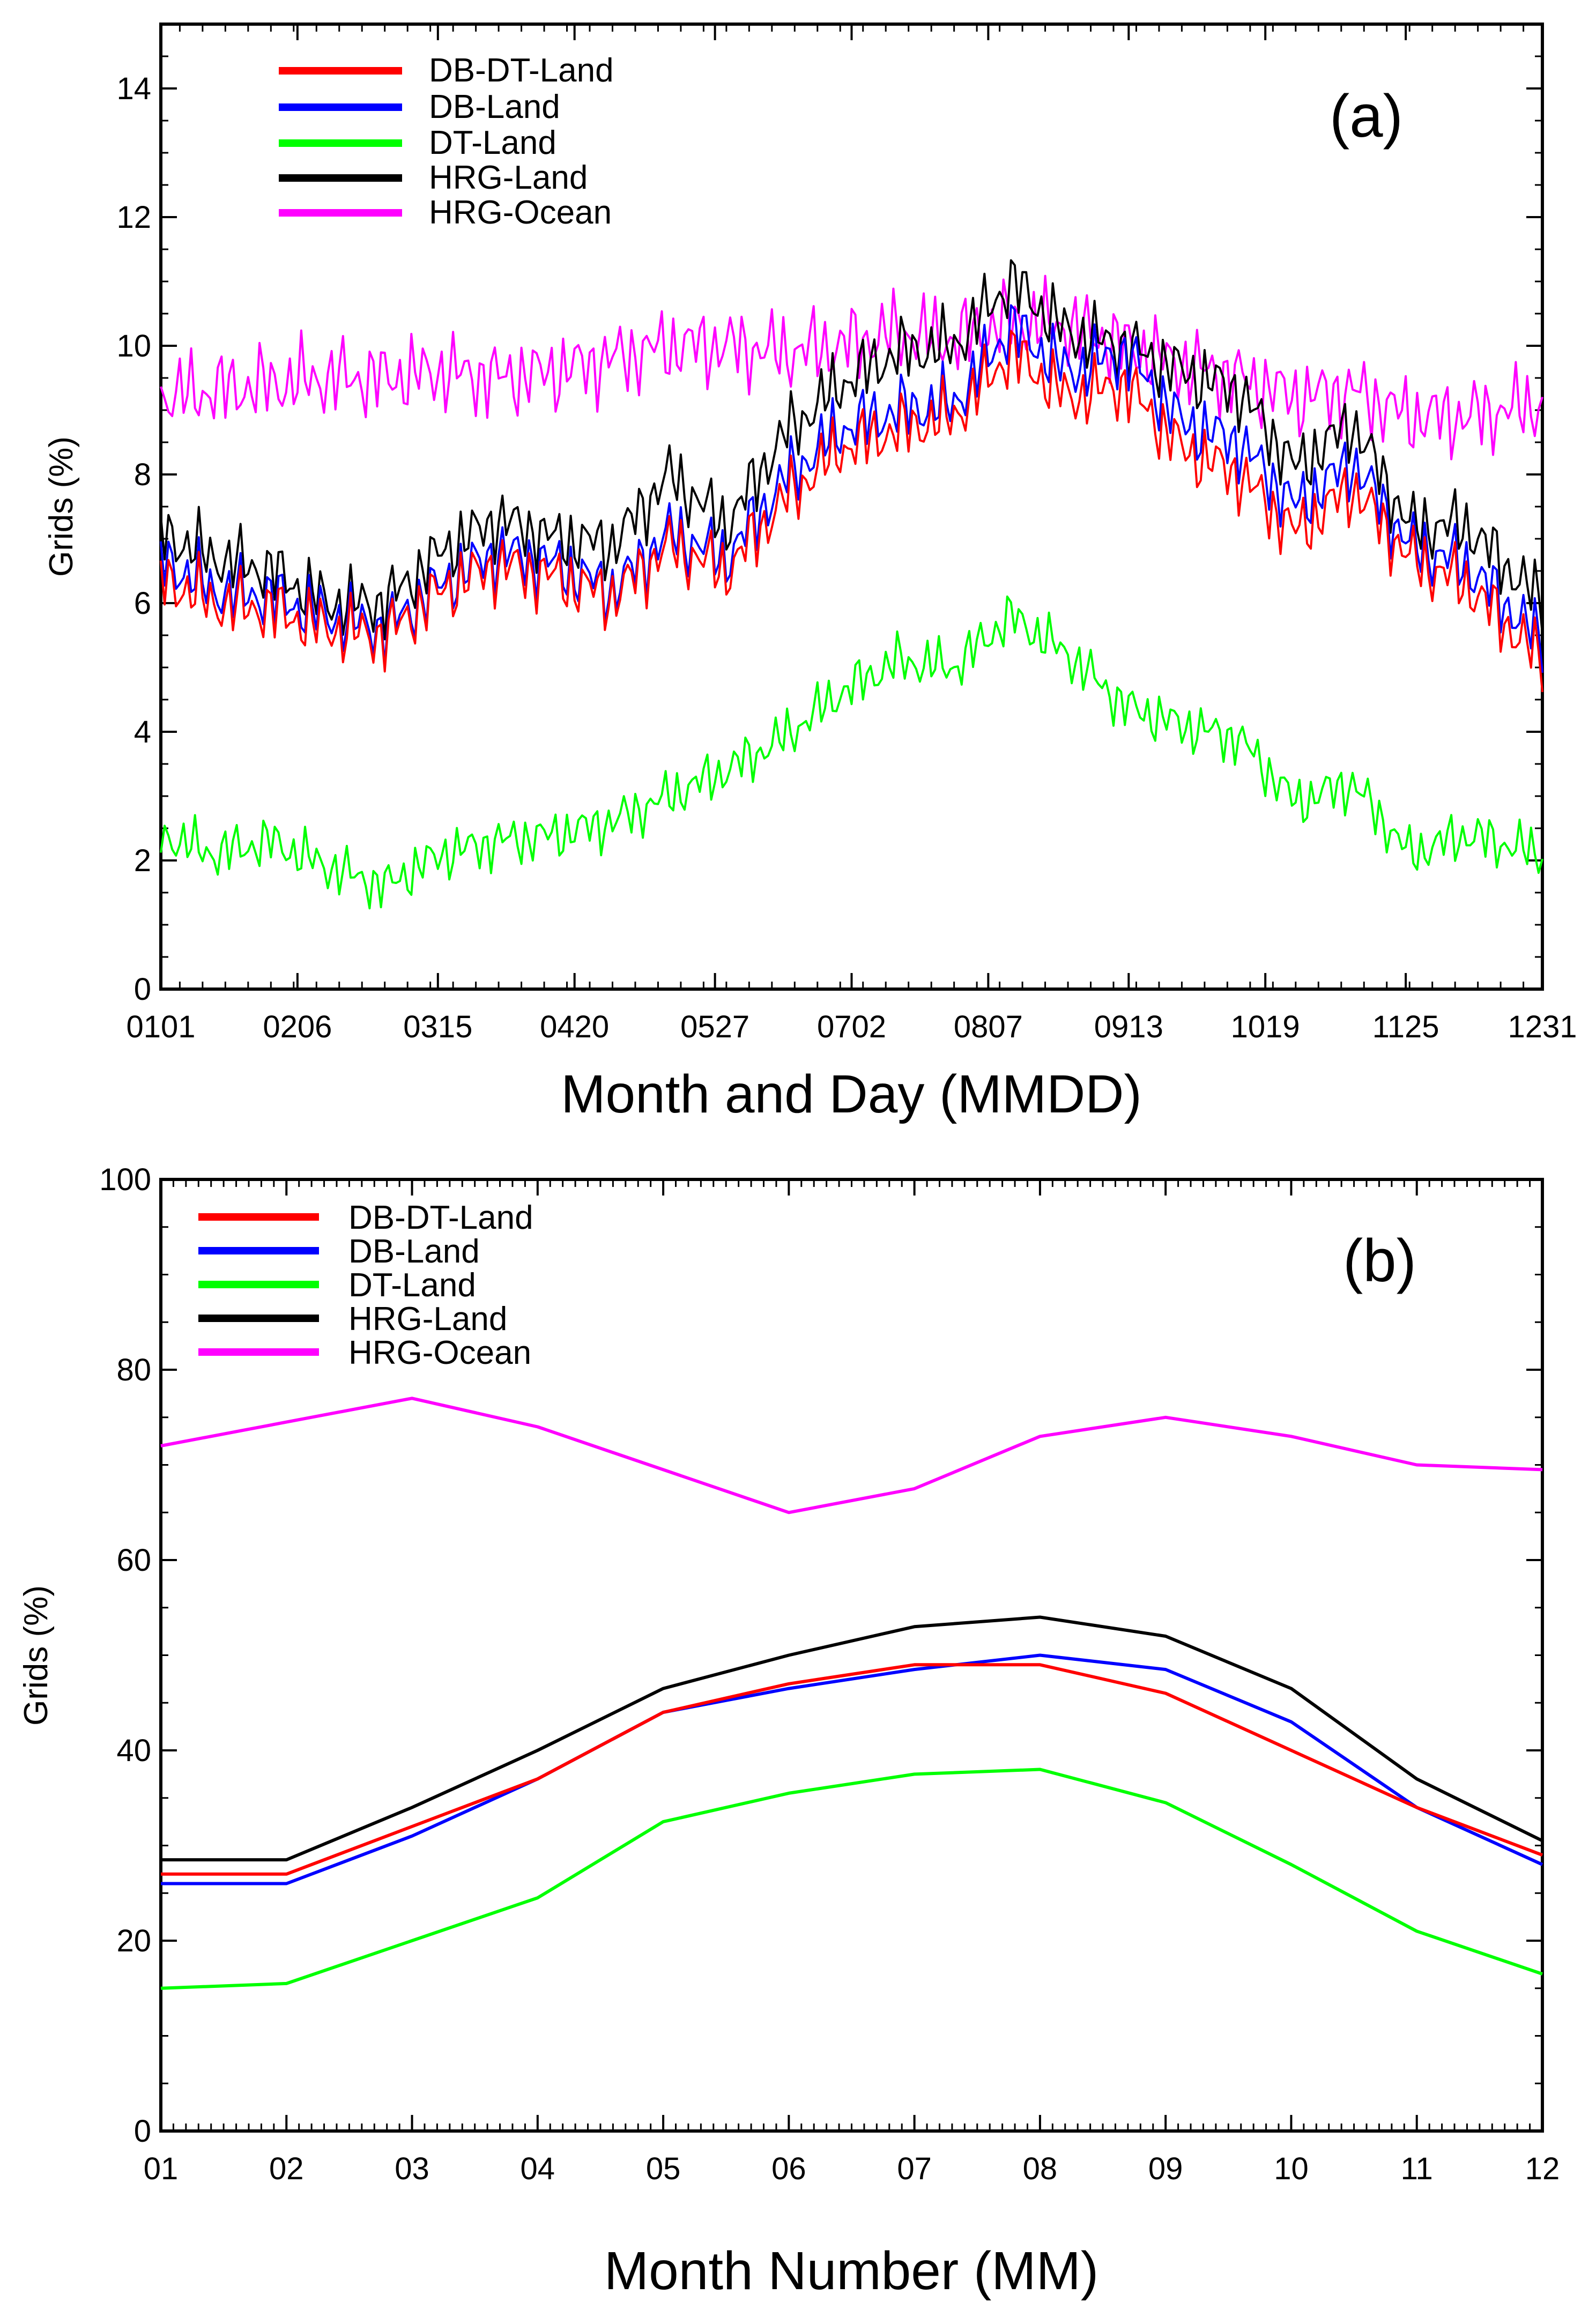 Image resolution: width=1596 pixels, height=2324 pixels. I want to click on panel-b-y-tick-label: 60, so click(134, 1560).